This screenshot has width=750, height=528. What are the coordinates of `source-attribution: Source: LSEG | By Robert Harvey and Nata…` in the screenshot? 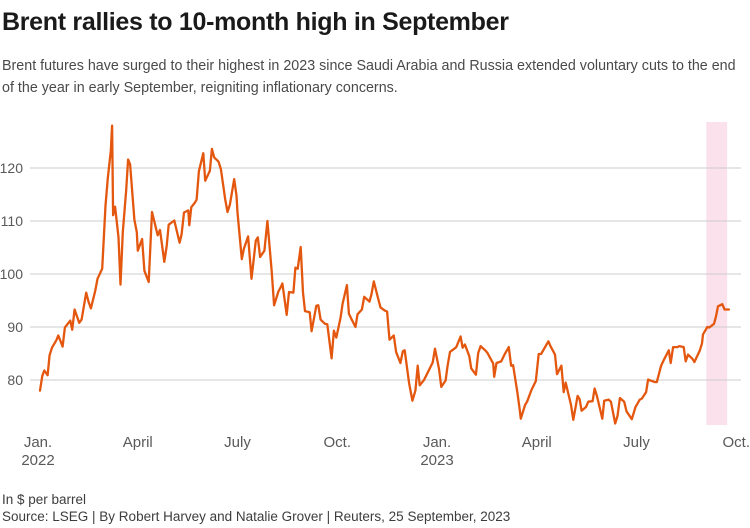 It's located at (256, 516).